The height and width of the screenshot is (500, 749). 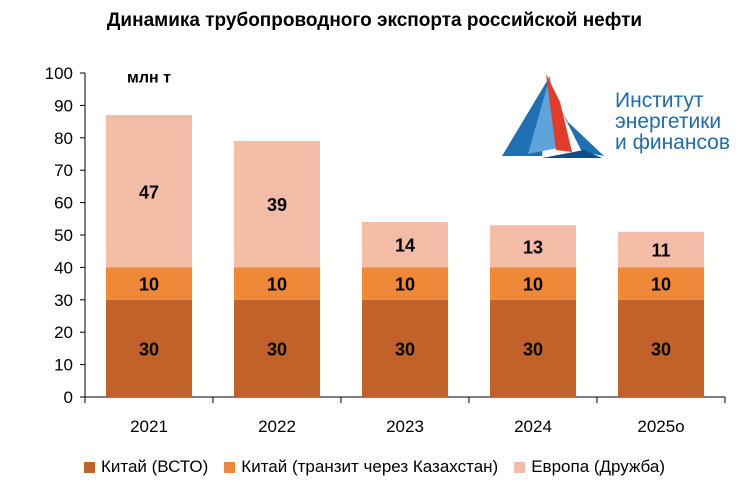 I want to click on data-label: 13, so click(x=533, y=247).